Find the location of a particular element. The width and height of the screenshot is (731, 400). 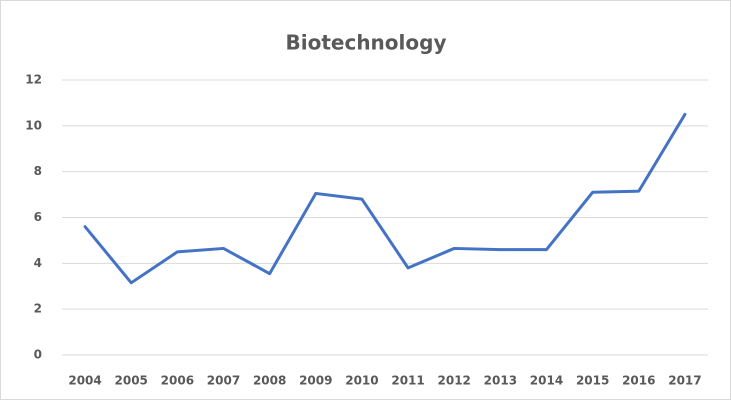

y-tick-label: 10 is located at coordinates (33, 125).